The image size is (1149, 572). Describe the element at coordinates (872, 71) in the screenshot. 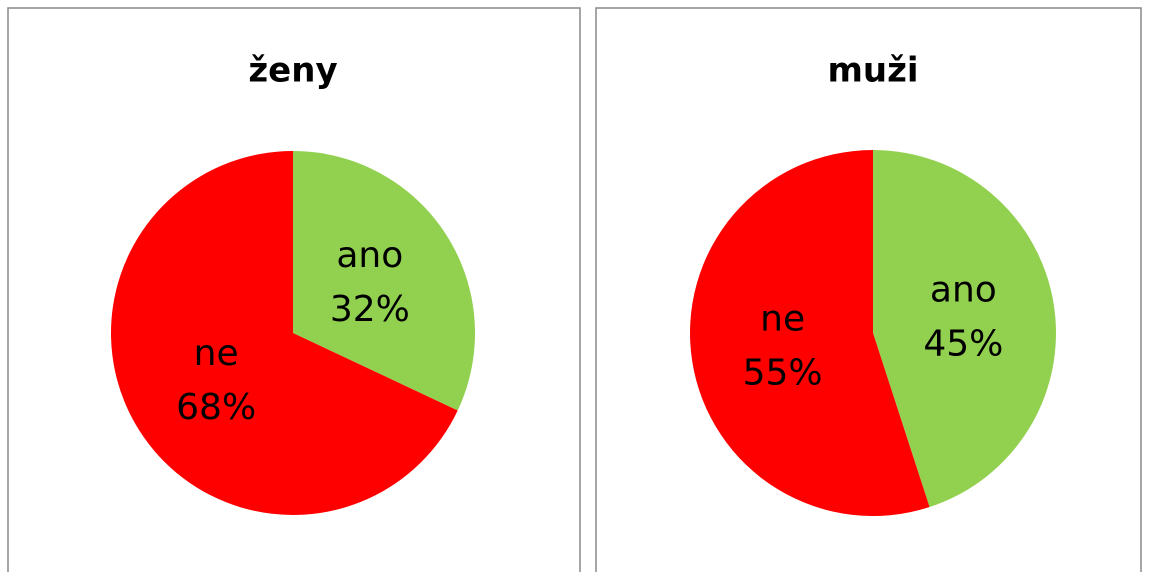

I see `chart-title: muži` at that location.